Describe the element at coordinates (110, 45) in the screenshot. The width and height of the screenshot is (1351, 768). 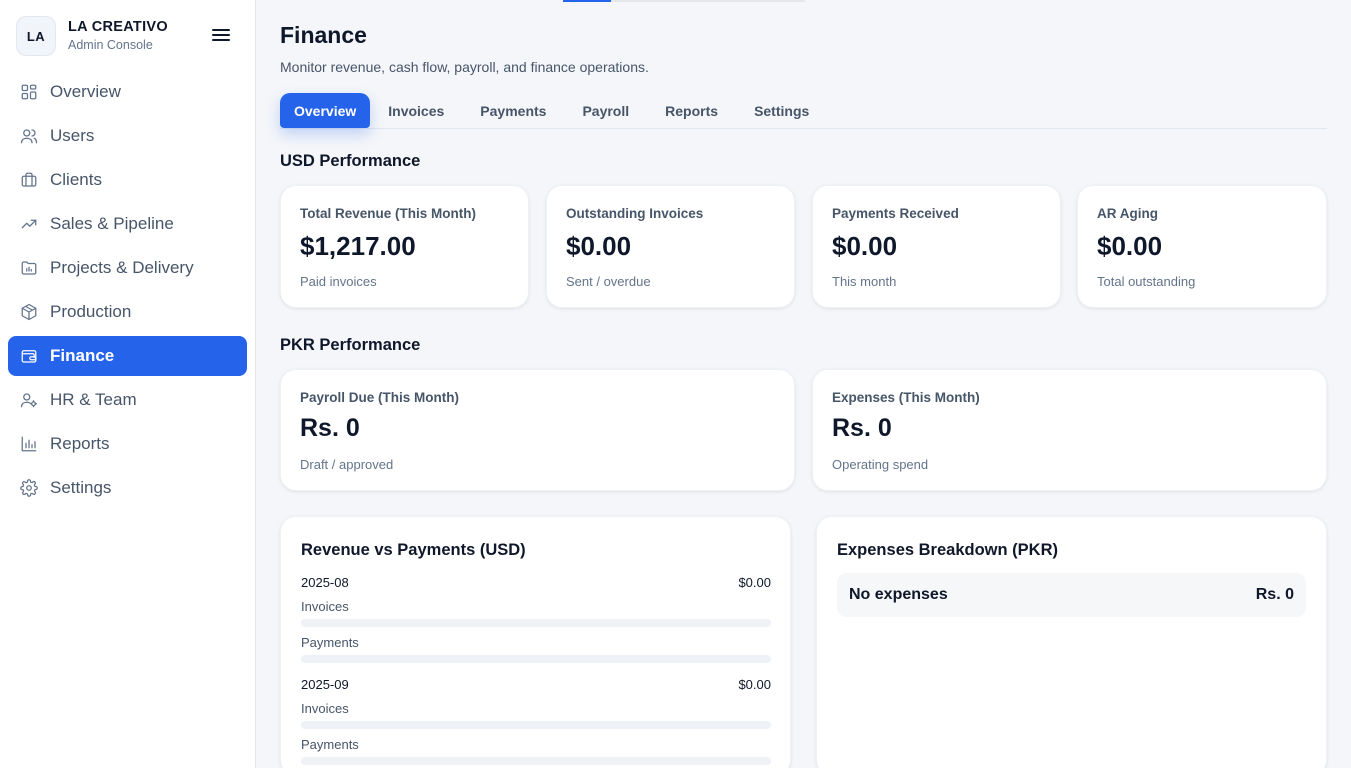
I see `brand-subtitle: Admin Console` at that location.